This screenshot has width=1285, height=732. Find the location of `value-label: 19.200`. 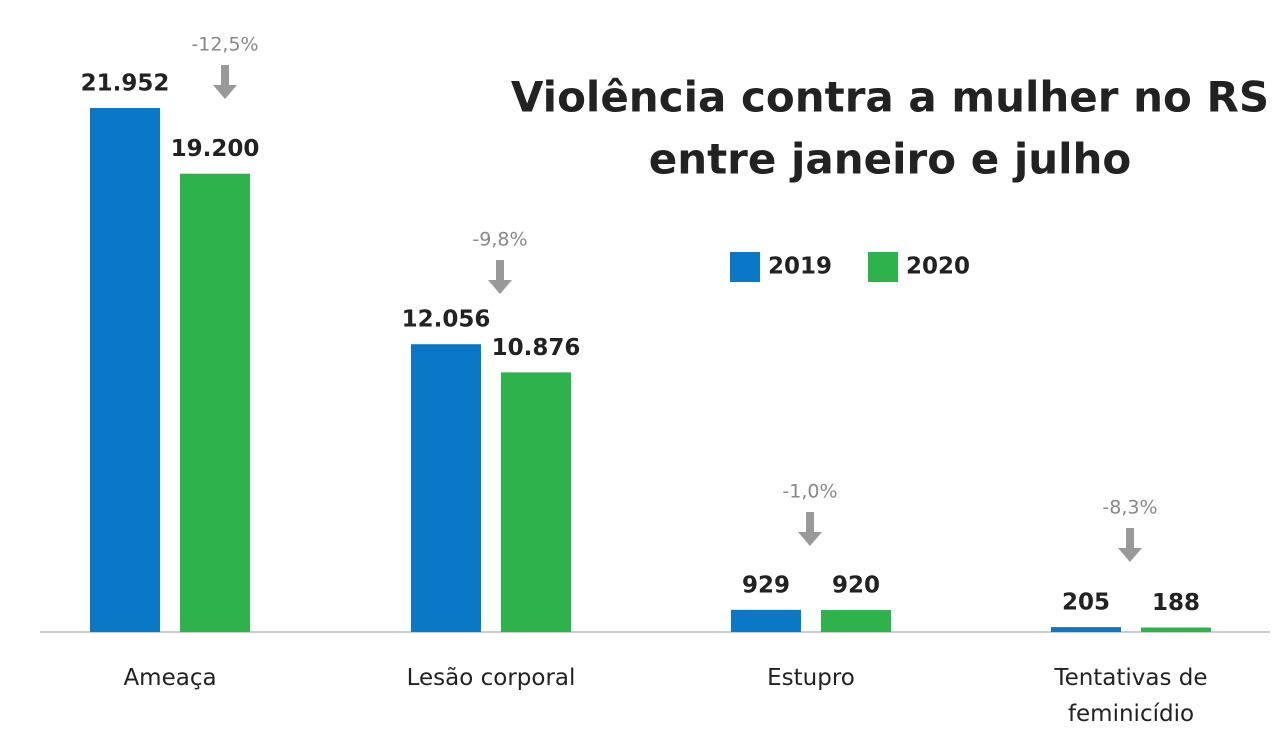

value-label: 19.200 is located at coordinates (215, 149).